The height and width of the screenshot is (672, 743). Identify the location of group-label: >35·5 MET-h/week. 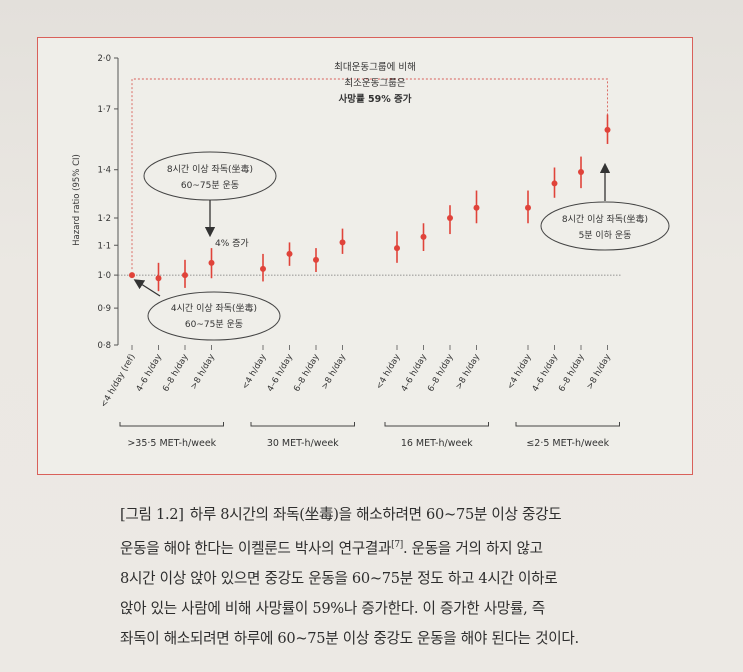
(171, 443).